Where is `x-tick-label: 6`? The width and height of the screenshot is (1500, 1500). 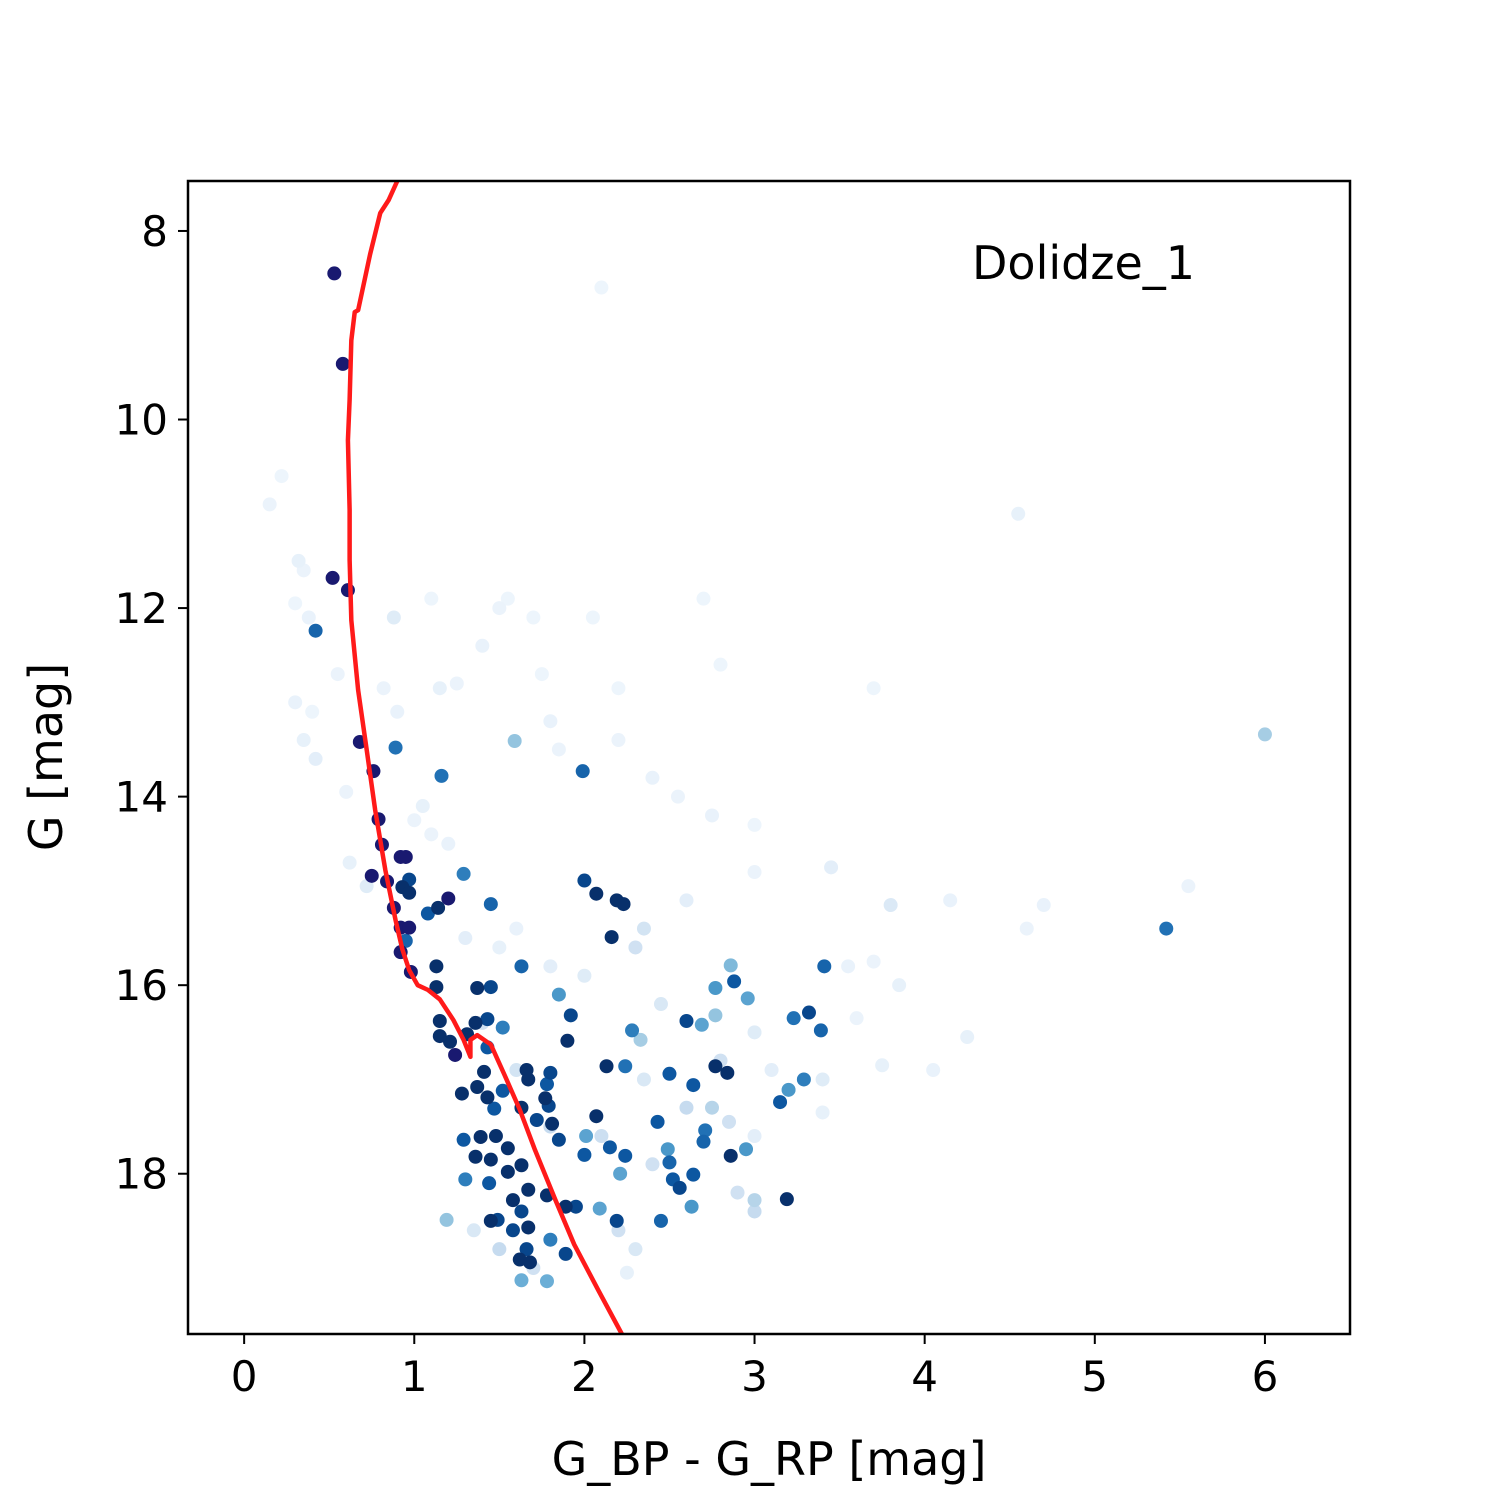
x-tick-label: 6 is located at coordinates (1265, 1376).